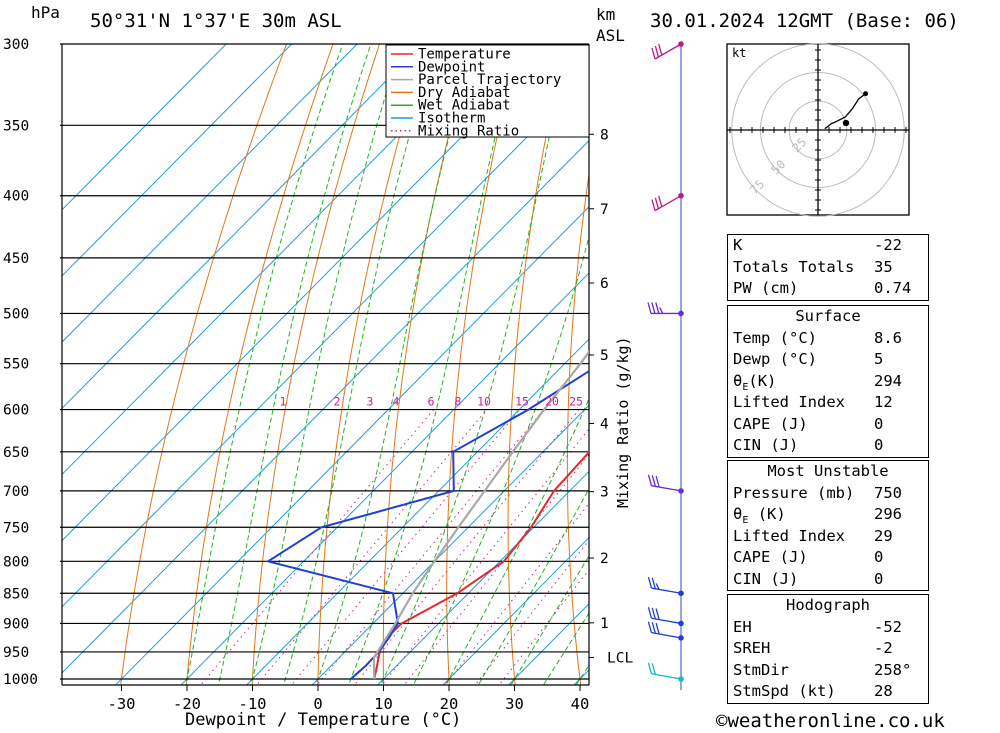 The width and height of the screenshot is (1000, 733). I want to click on table-row: EH -52, so click(828, 628).